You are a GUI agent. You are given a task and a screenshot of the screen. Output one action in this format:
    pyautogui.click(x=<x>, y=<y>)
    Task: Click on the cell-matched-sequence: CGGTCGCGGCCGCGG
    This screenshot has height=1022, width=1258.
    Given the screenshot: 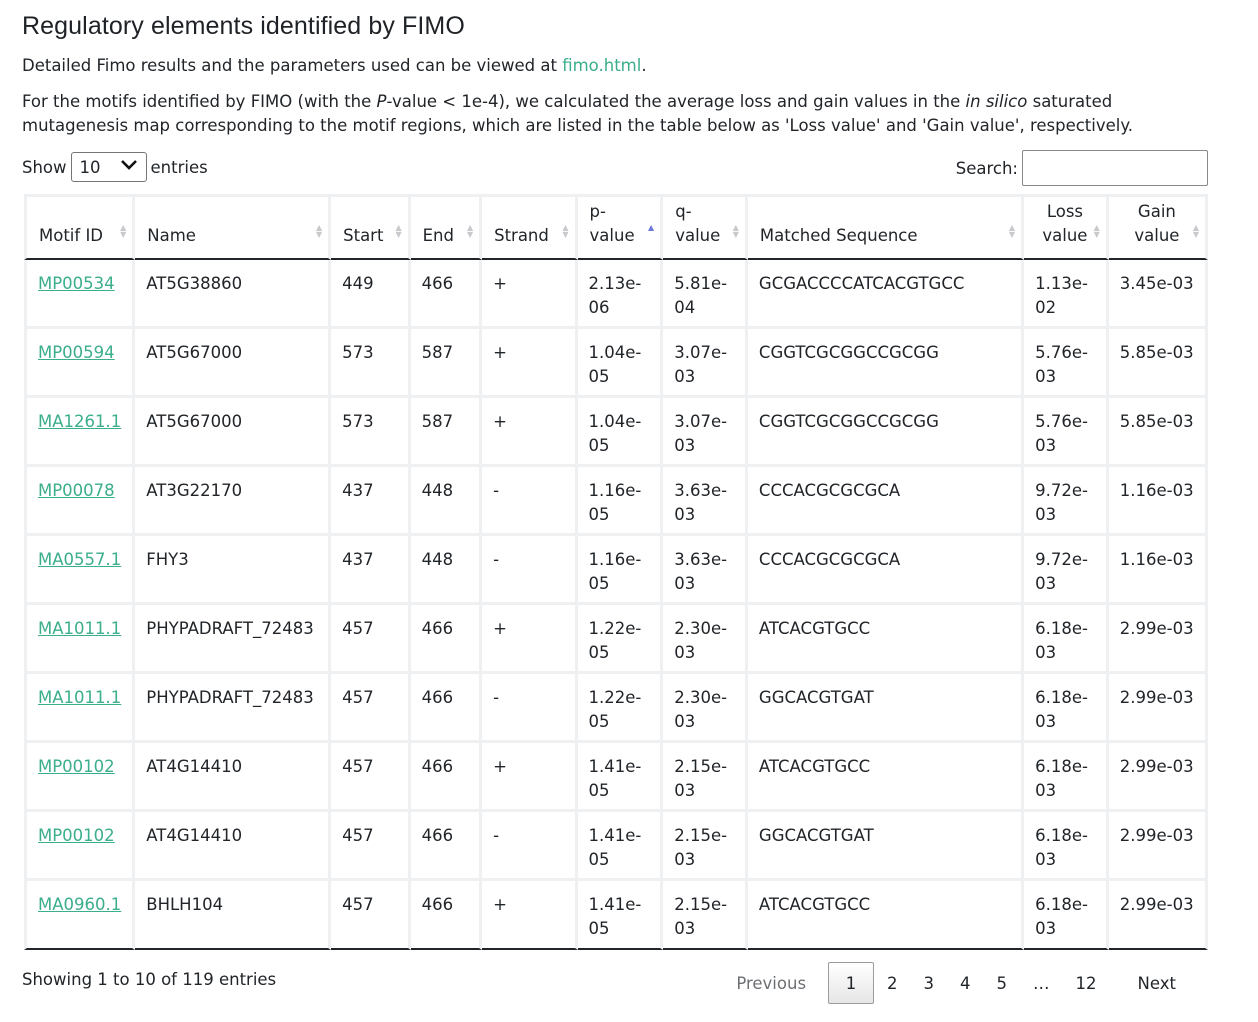 What is the action you would take?
    pyautogui.click(x=886, y=363)
    